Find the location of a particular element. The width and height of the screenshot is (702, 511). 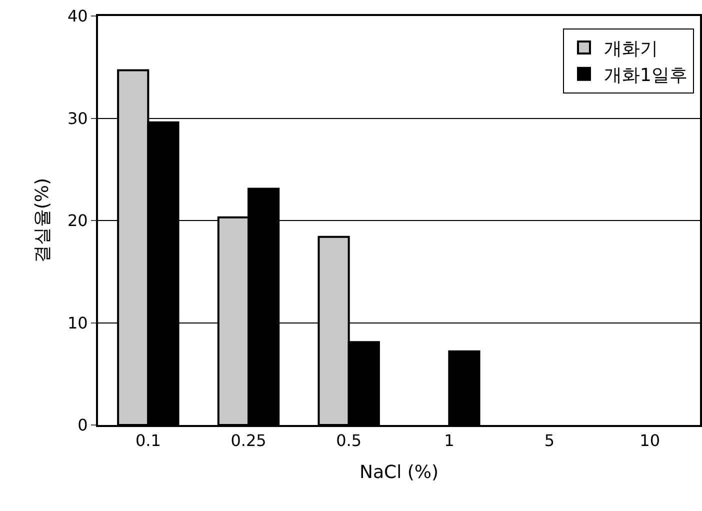

x-tick-label: 0.1 is located at coordinates (148, 440).